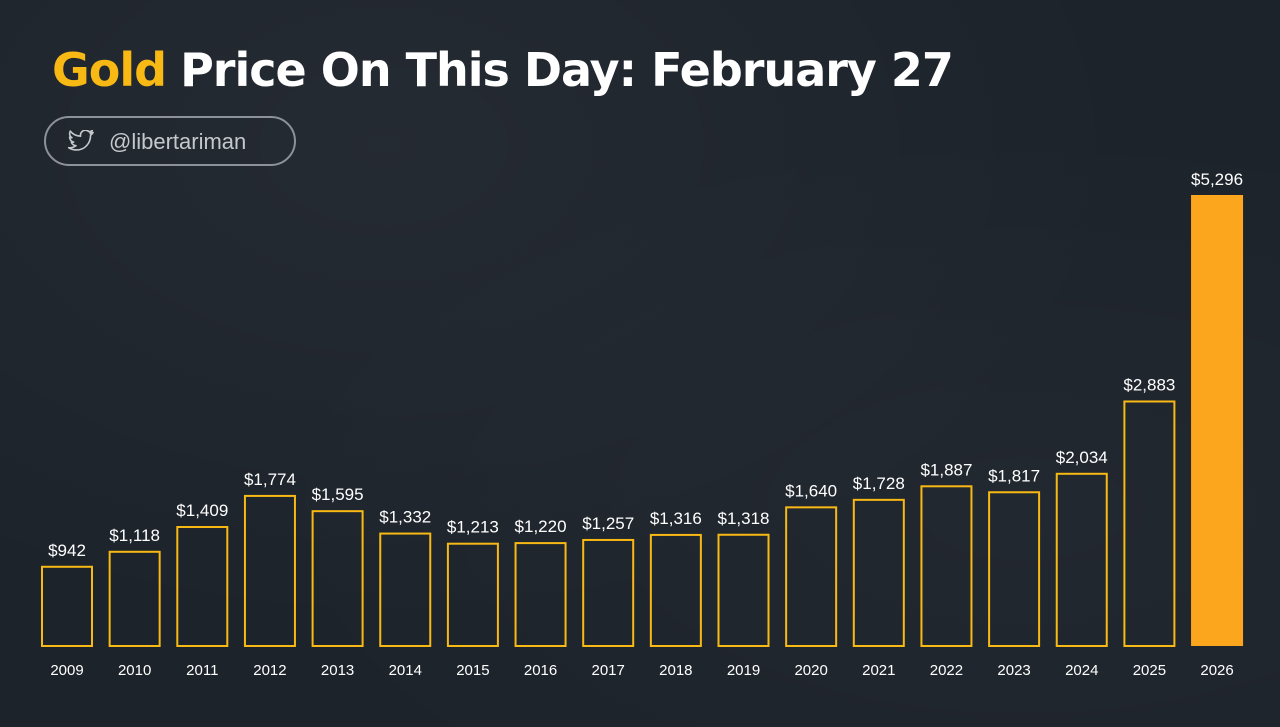  Describe the element at coordinates (608, 670) in the screenshot. I see `year-label-2017: 2017` at that location.